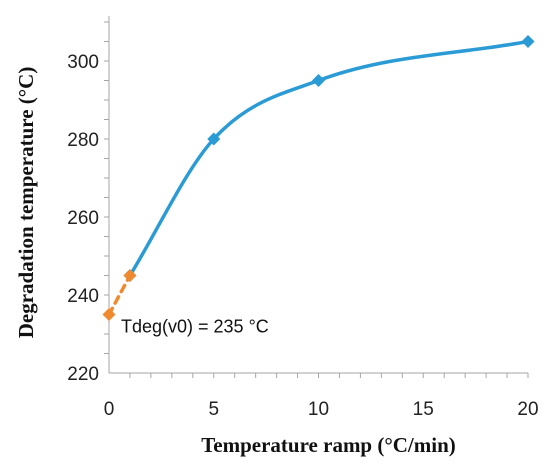 Image resolution: width=550 pixels, height=465 pixels. I want to click on y-minor-ticks, so click(106, 187).